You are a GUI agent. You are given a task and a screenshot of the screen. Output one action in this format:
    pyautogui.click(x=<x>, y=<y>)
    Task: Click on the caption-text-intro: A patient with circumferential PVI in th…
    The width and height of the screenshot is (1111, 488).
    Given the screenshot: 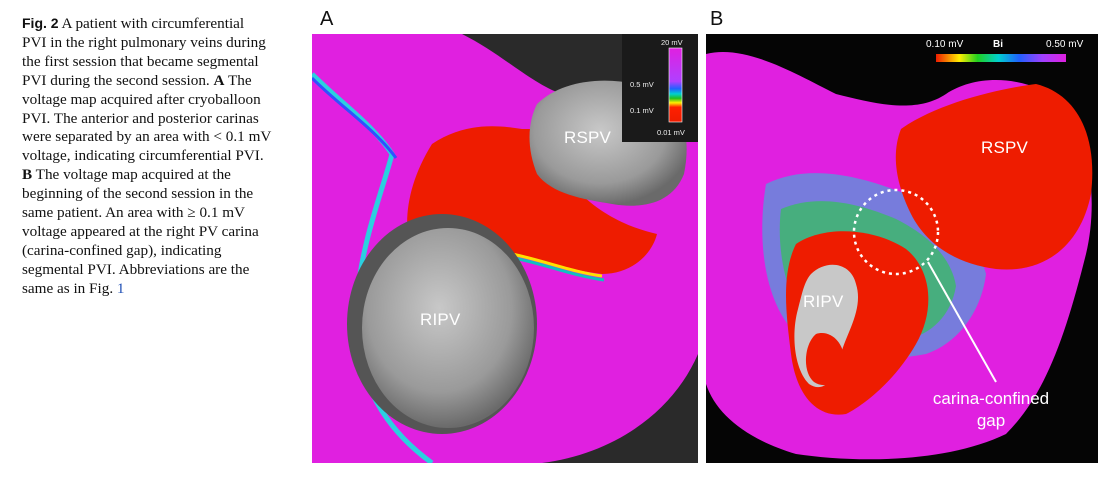 What is the action you would take?
    pyautogui.click(x=144, y=52)
    